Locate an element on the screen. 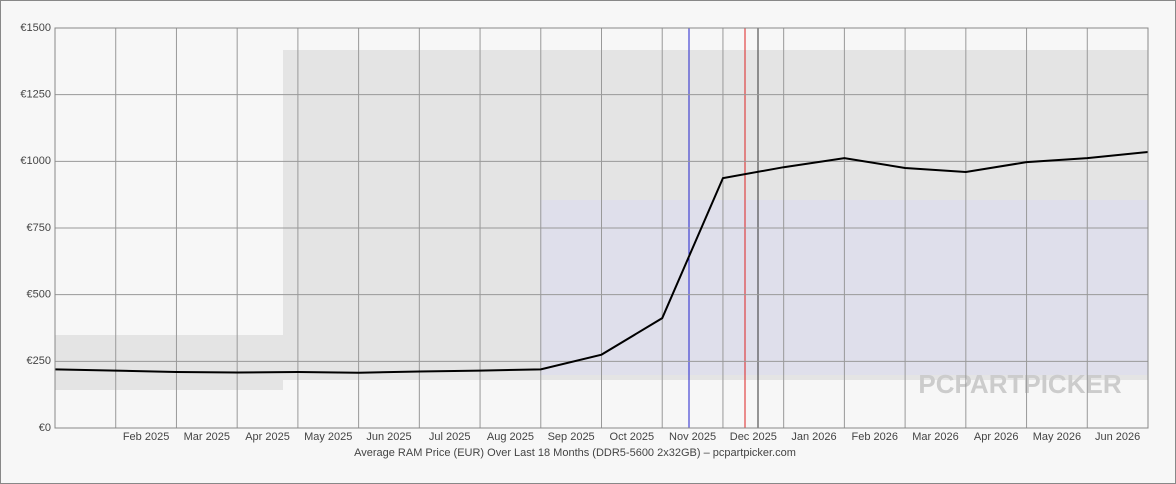  y-tick-label: €1000 is located at coordinates (35, 161).